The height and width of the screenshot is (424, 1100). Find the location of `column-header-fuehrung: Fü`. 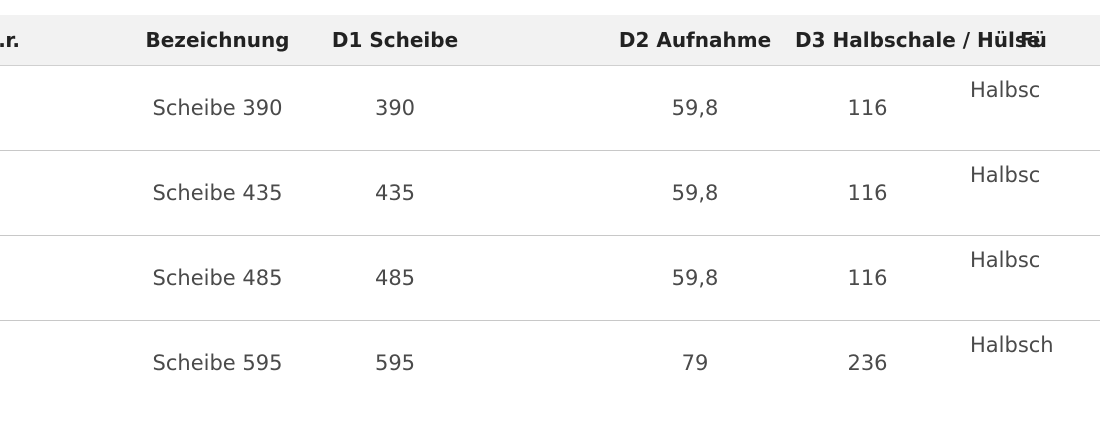

column-header-fuehrung: Fü is located at coordinates (1033, 39).